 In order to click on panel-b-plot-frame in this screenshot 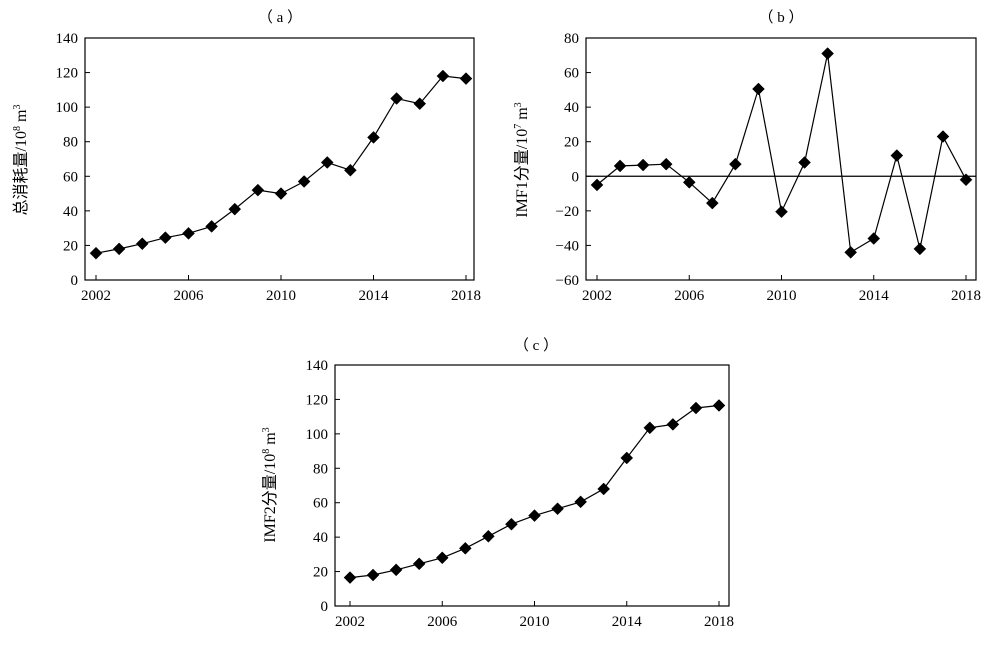, I will do `click(781, 159)`.